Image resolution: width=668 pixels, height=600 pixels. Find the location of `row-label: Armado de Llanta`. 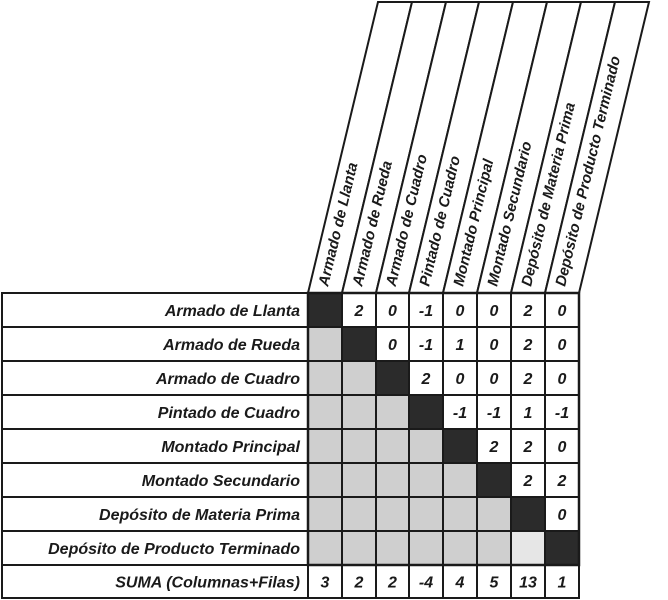

row-label: Armado de Llanta is located at coordinates (232, 311).